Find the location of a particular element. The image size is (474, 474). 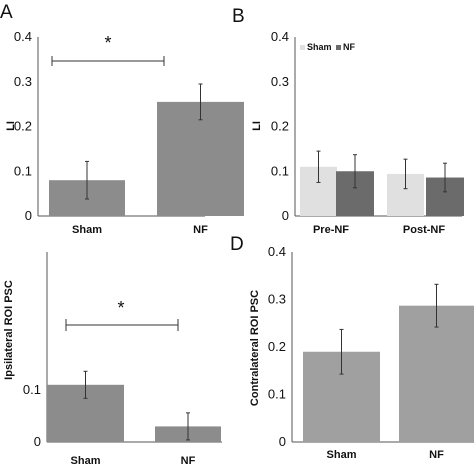

panel-b-y-label: LI is located at coordinates (257, 126).